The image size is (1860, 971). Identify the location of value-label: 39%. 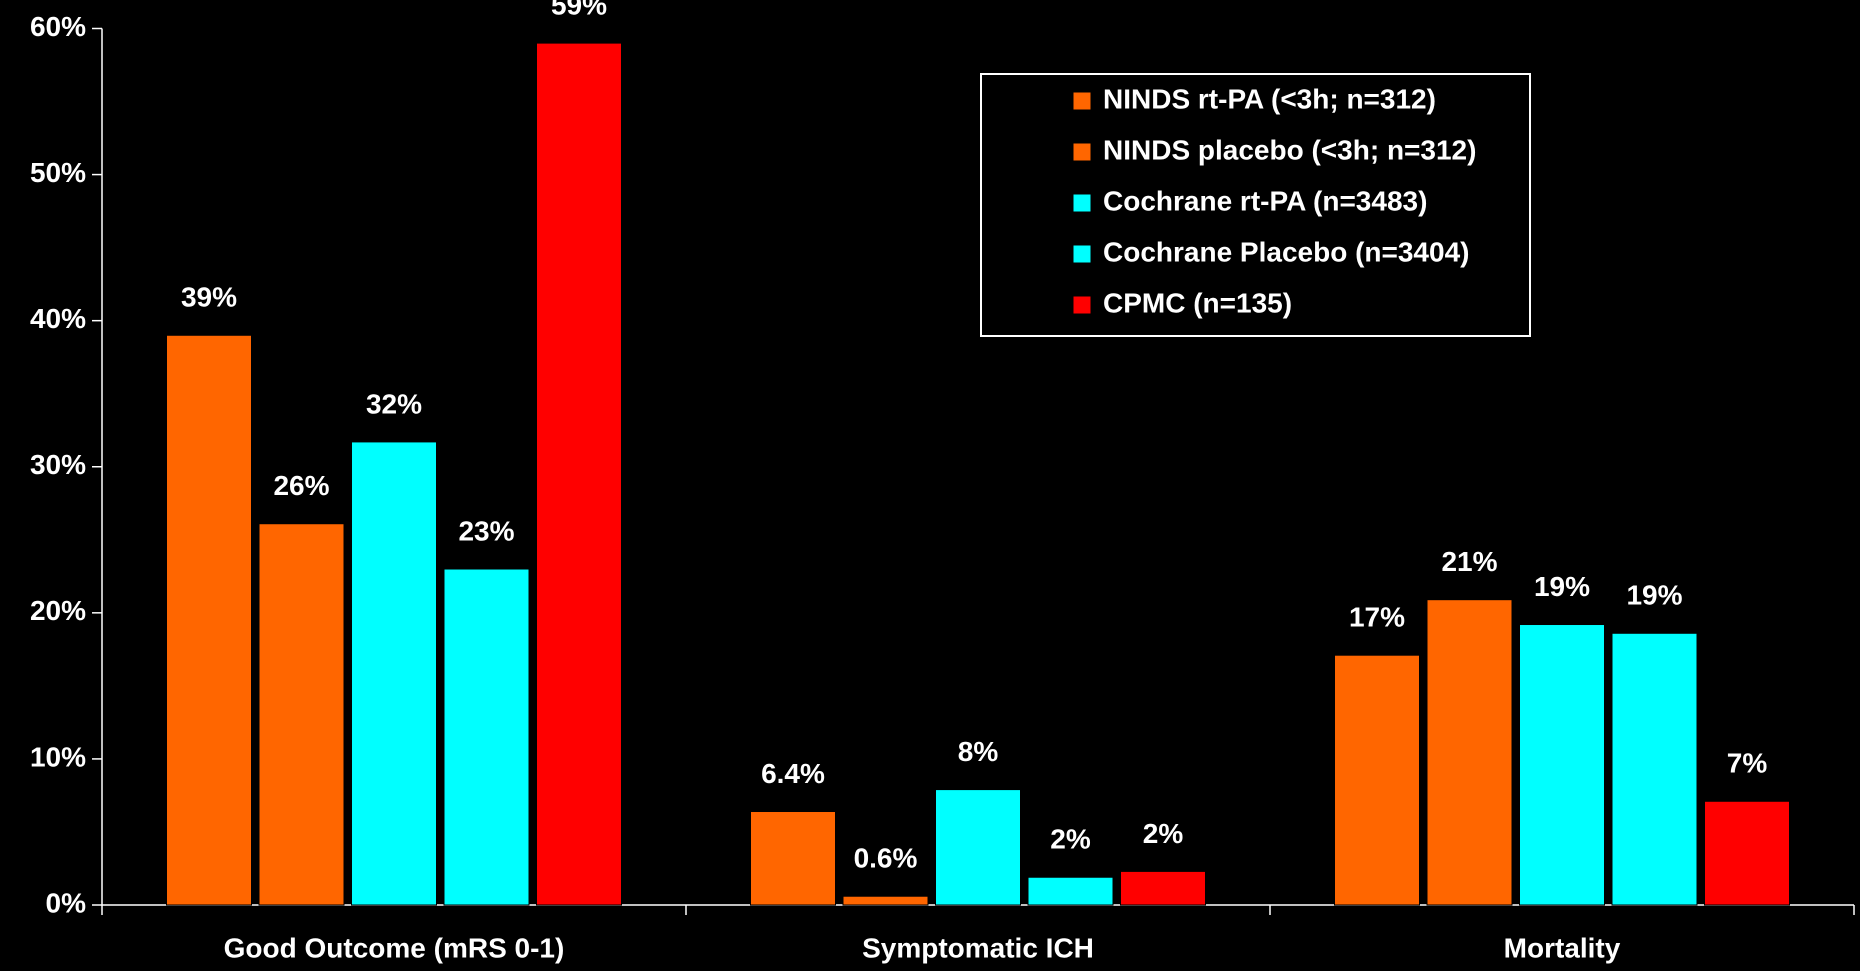
(209, 297).